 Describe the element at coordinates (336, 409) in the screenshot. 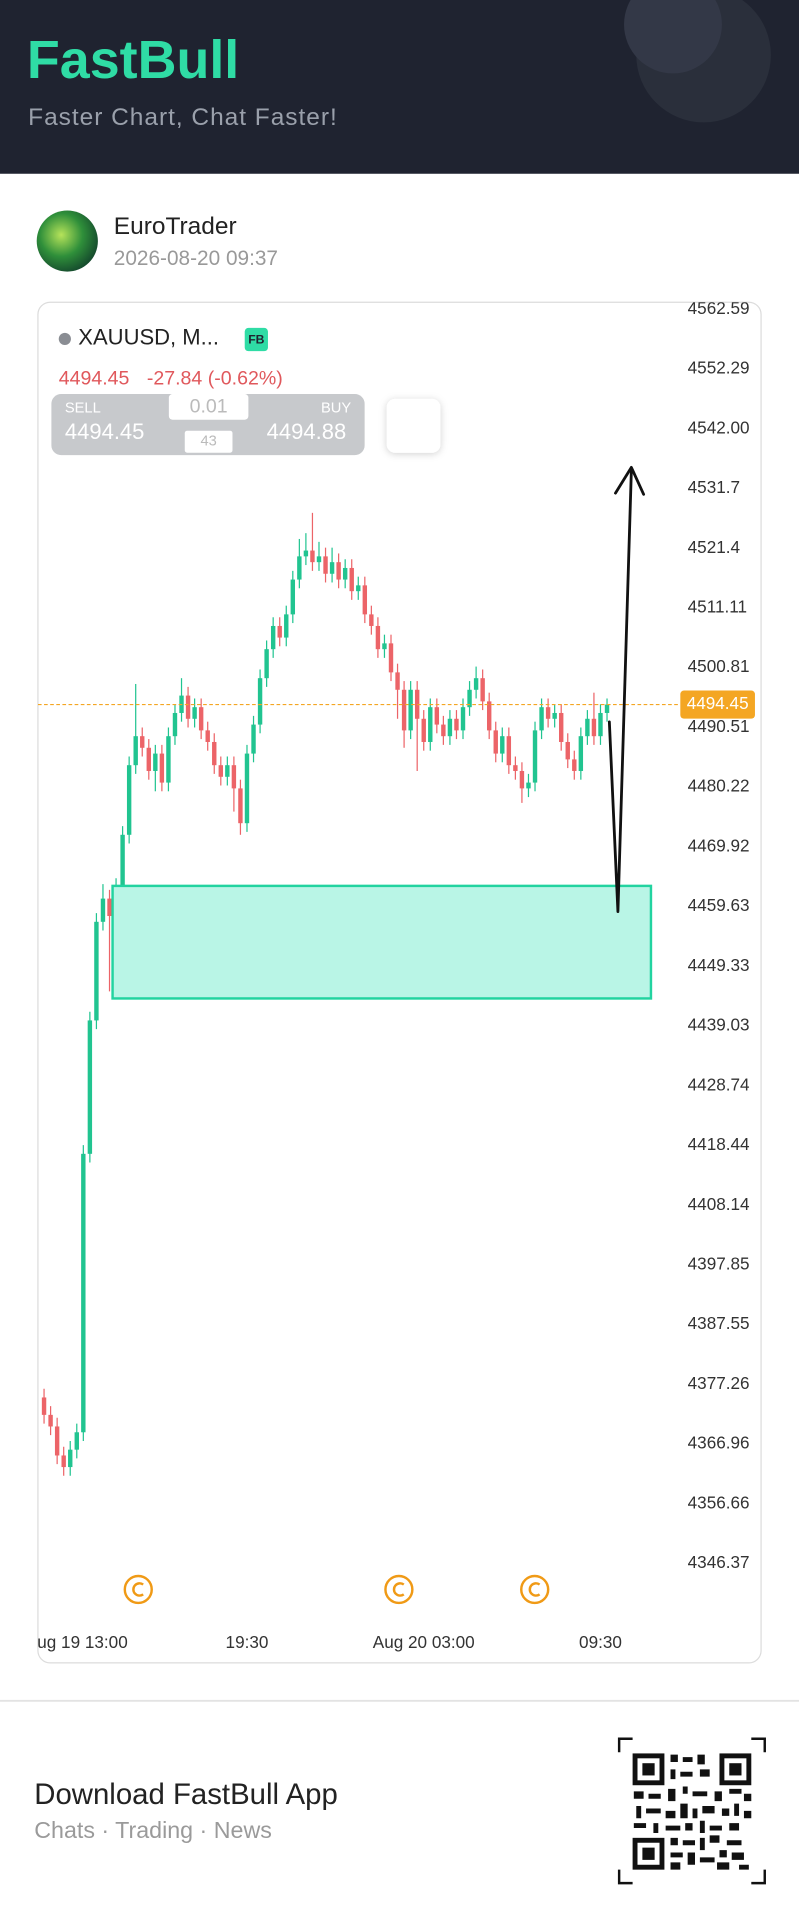

I see `buy-label: BUY` at that location.